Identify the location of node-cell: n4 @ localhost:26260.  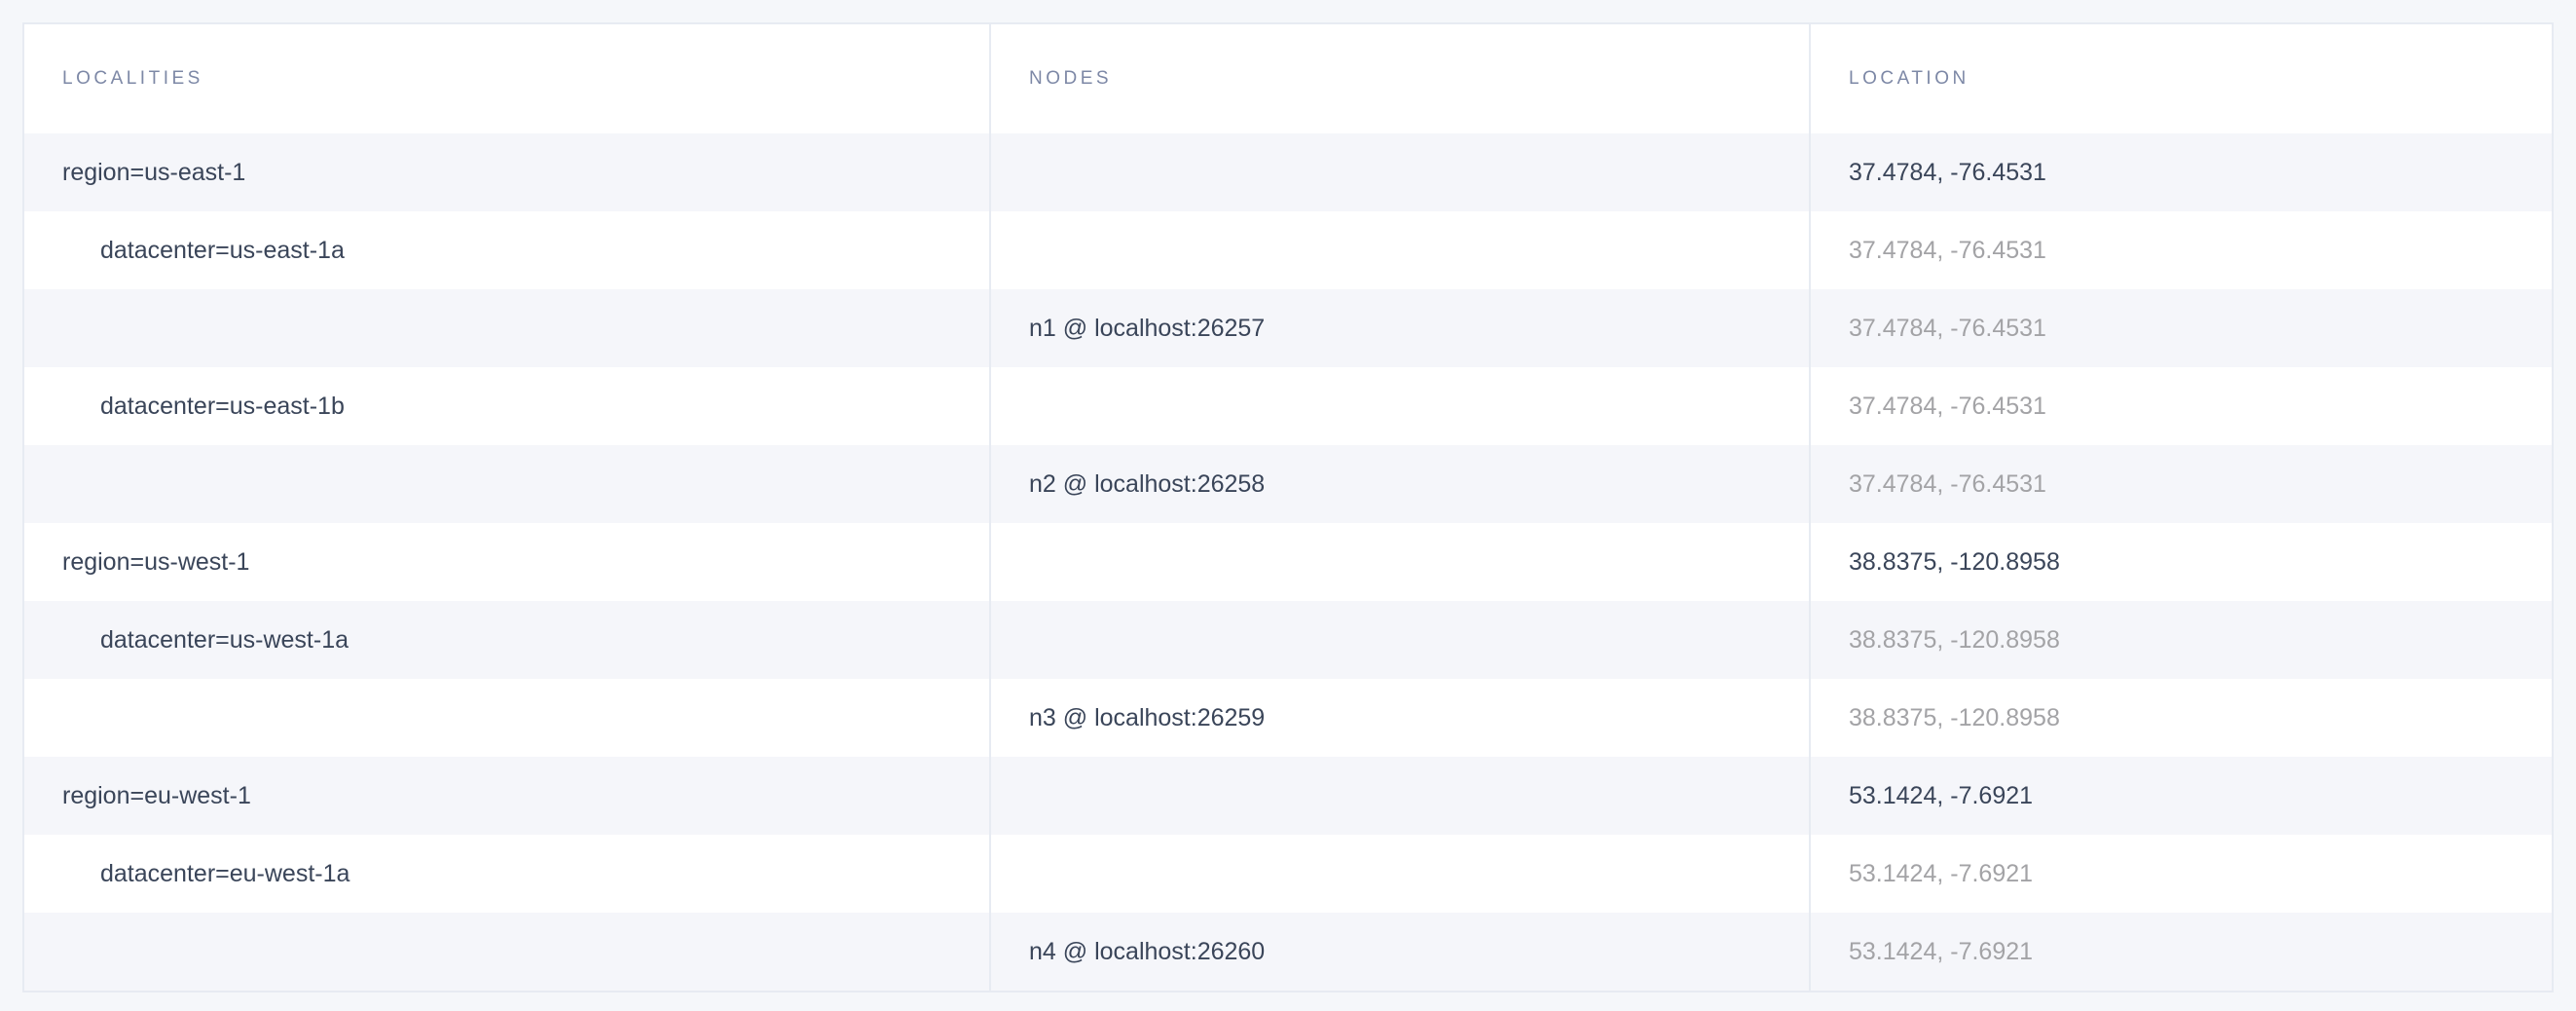
(1401, 952).